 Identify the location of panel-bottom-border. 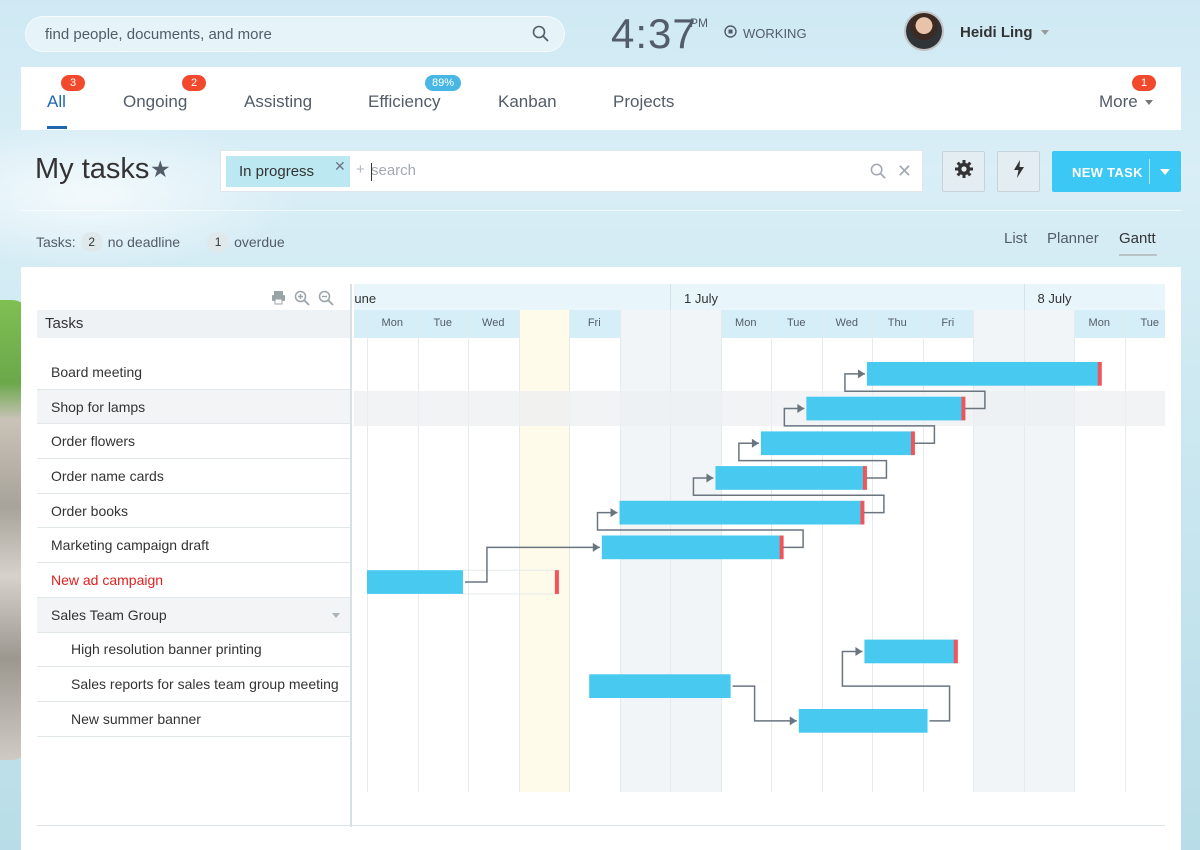
(601, 825).